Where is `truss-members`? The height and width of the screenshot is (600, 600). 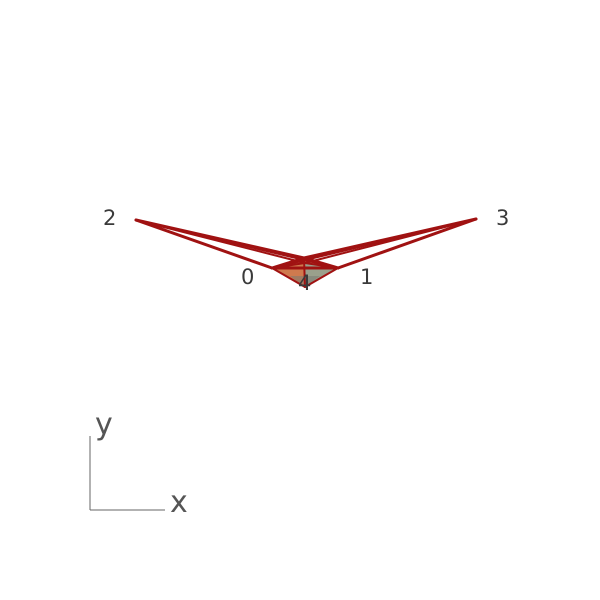 truss-members is located at coordinates (306, 252).